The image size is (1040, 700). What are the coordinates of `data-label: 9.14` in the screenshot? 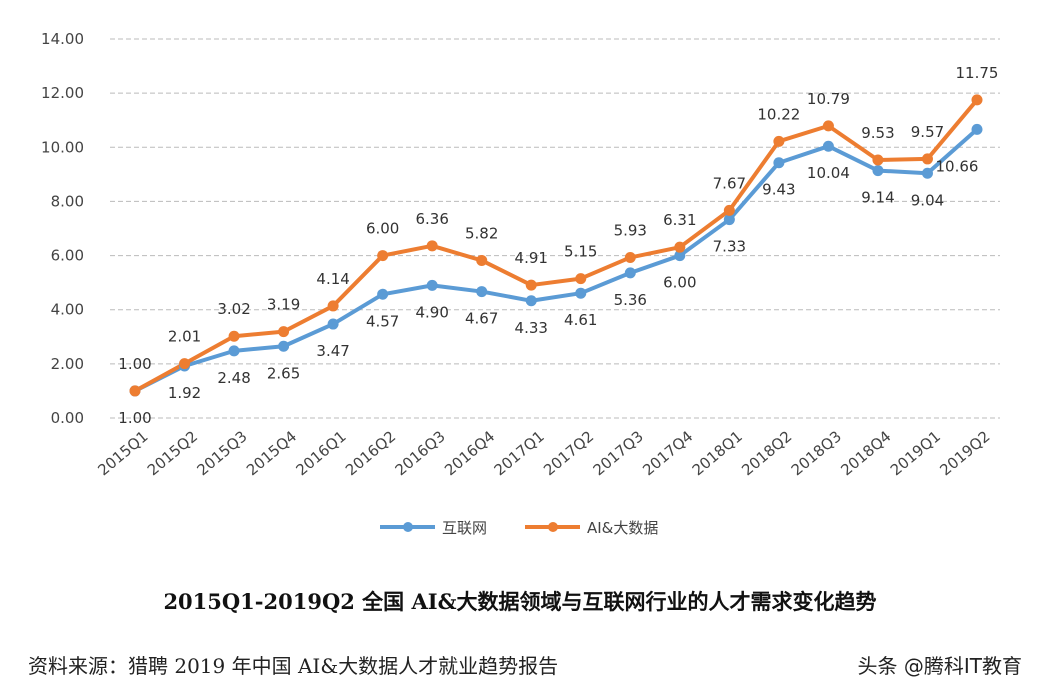 It's located at (877, 198).